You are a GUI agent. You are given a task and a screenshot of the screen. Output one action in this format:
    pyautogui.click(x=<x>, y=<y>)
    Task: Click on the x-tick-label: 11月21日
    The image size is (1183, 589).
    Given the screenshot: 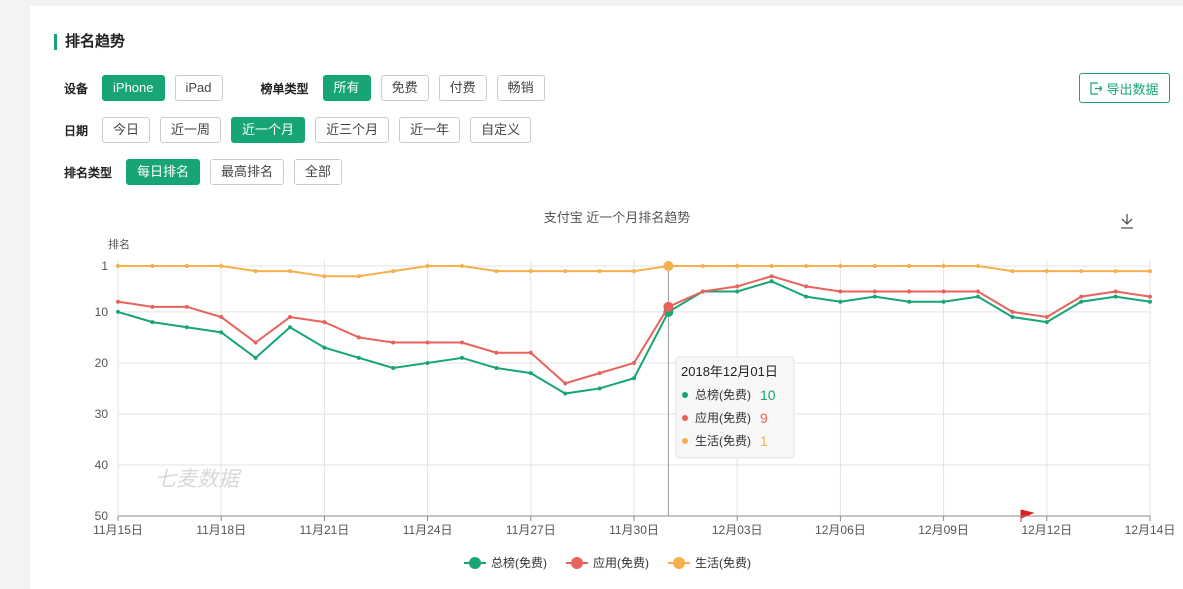 What is the action you would take?
    pyautogui.click(x=324, y=530)
    